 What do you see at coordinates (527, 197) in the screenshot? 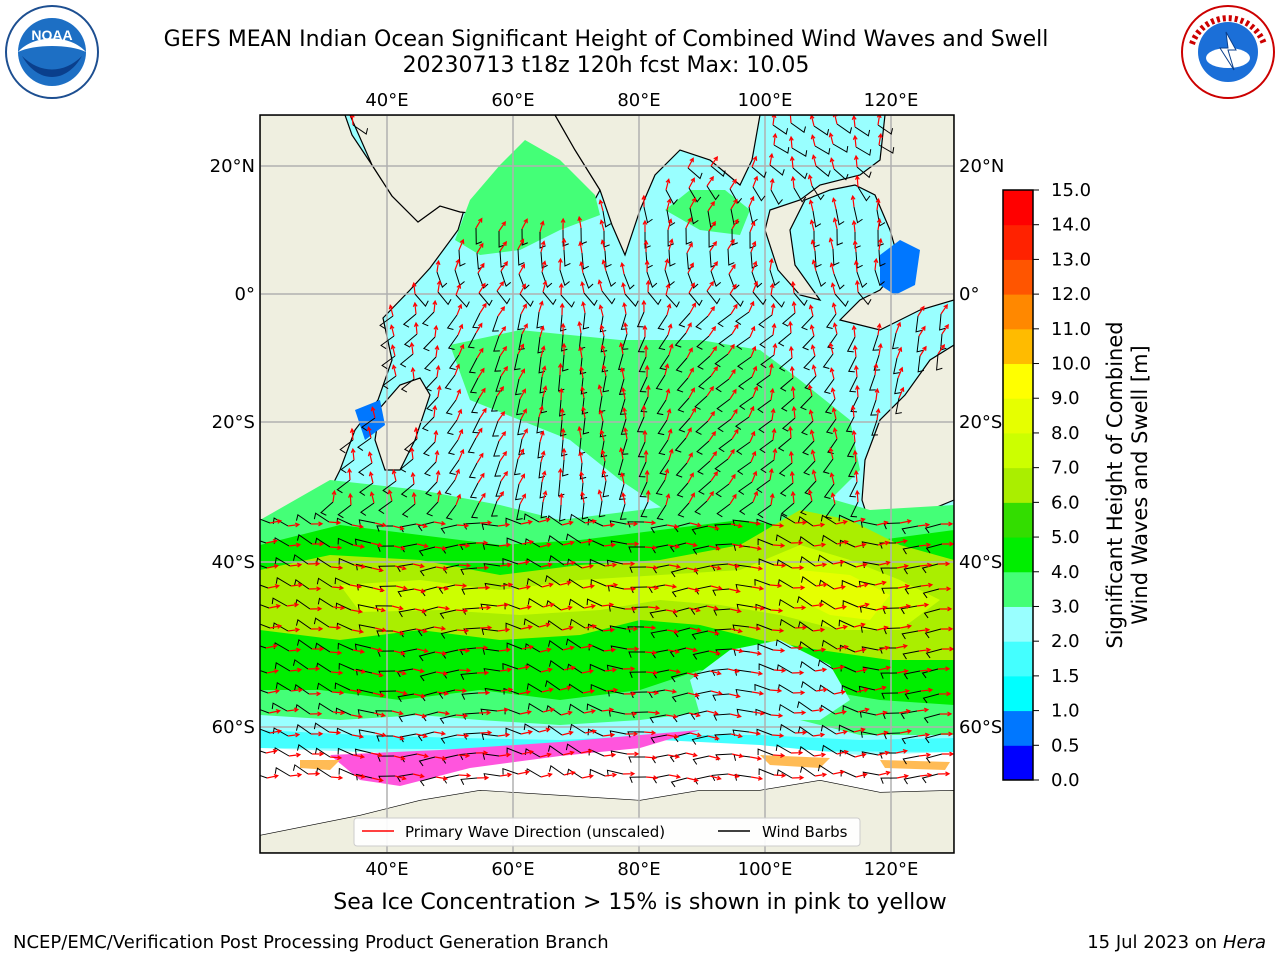
I see `wave-region-arabian-sea` at bounding box center [527, 197].